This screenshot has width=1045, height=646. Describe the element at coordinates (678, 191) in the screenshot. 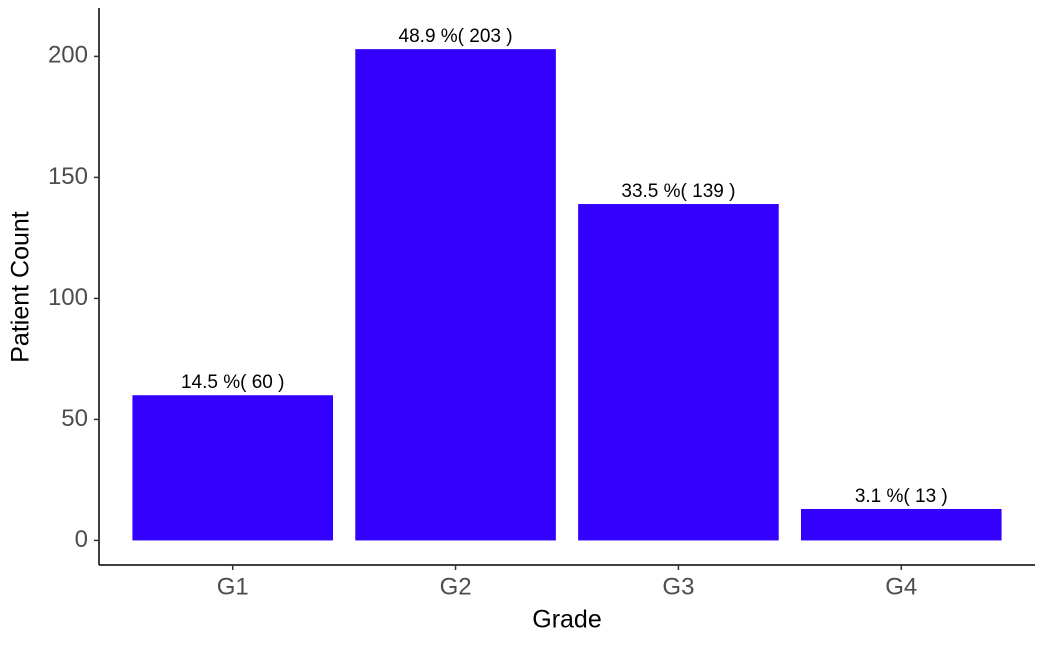

I see `value-label: 33.5 %( 139 )` at that location.